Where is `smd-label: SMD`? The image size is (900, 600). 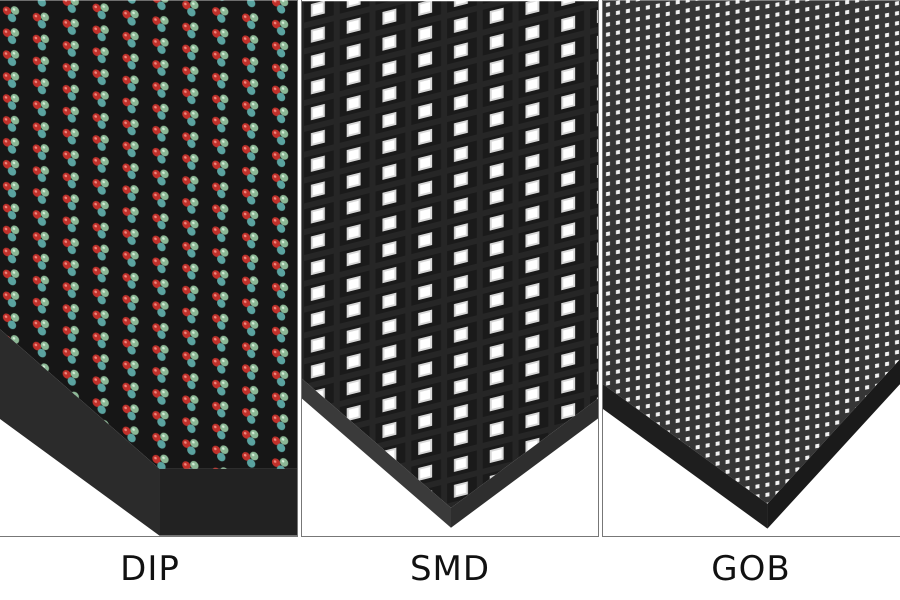 smd-label: SMD is located at coordinates (450, 569).